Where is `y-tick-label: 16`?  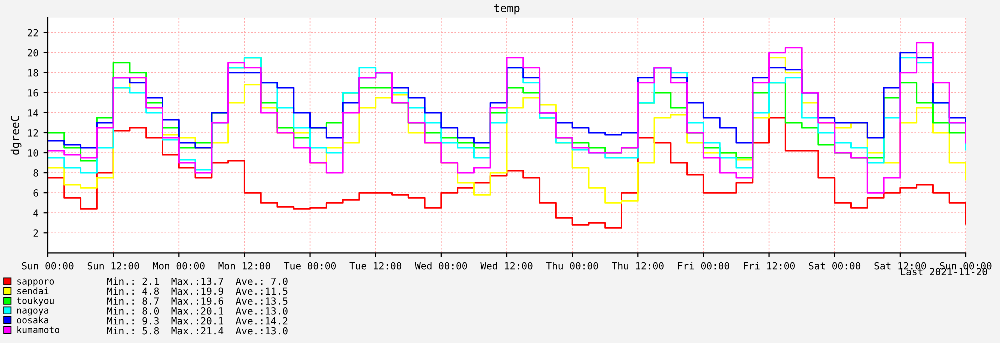 y-tick-label: 16 is located at coordinates (33, 93).